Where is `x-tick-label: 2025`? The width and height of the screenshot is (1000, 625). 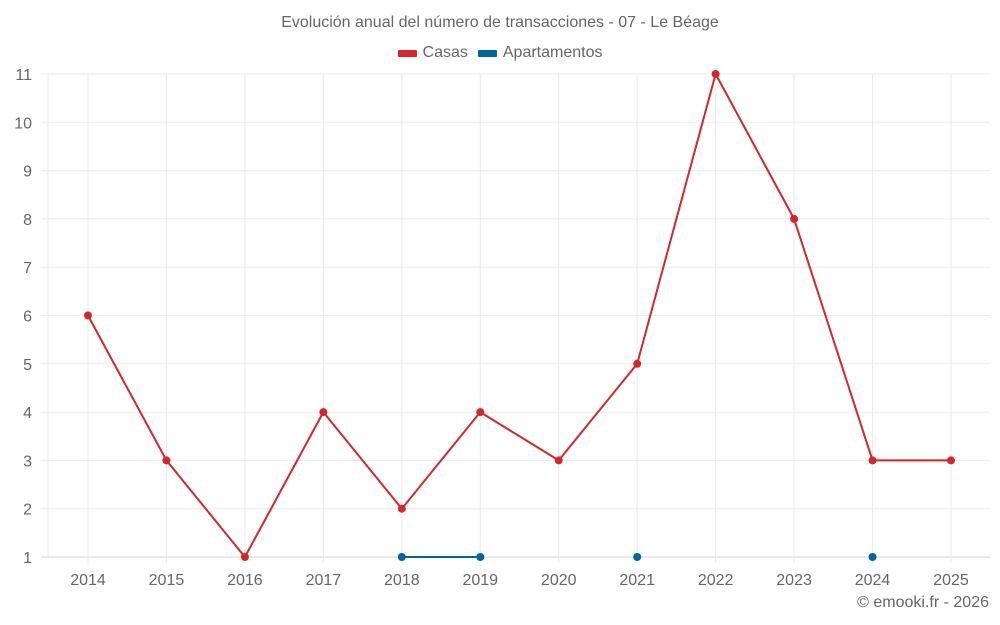 x-tick-label: 2025 is located at coordinates (951, 580).